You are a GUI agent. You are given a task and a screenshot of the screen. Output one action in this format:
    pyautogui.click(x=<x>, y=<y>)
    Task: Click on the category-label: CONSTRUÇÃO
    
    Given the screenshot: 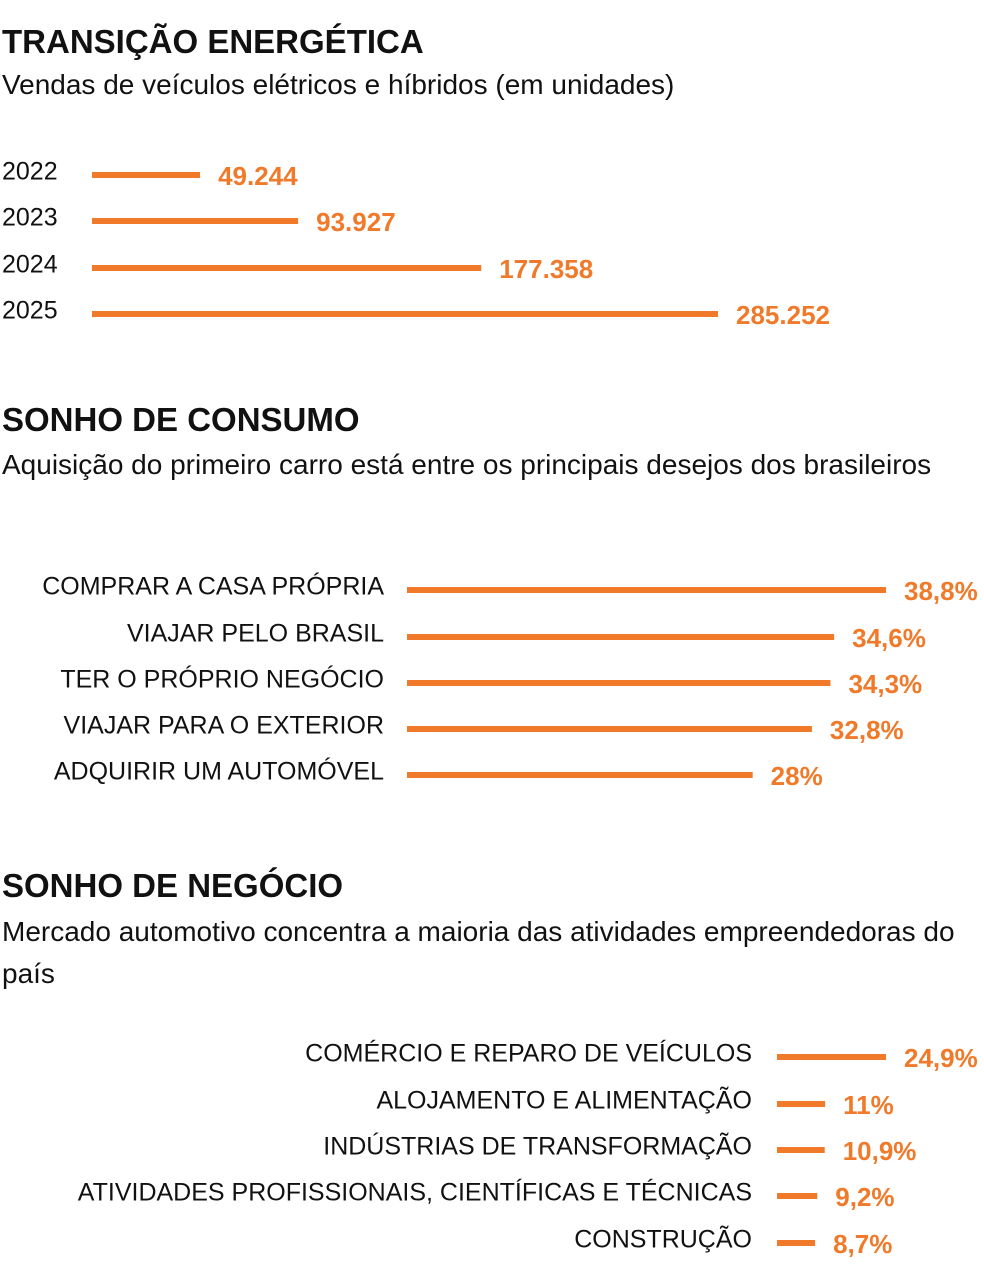 What is the action you would take?
    pyautogui.click(x=663, y=1239)
    